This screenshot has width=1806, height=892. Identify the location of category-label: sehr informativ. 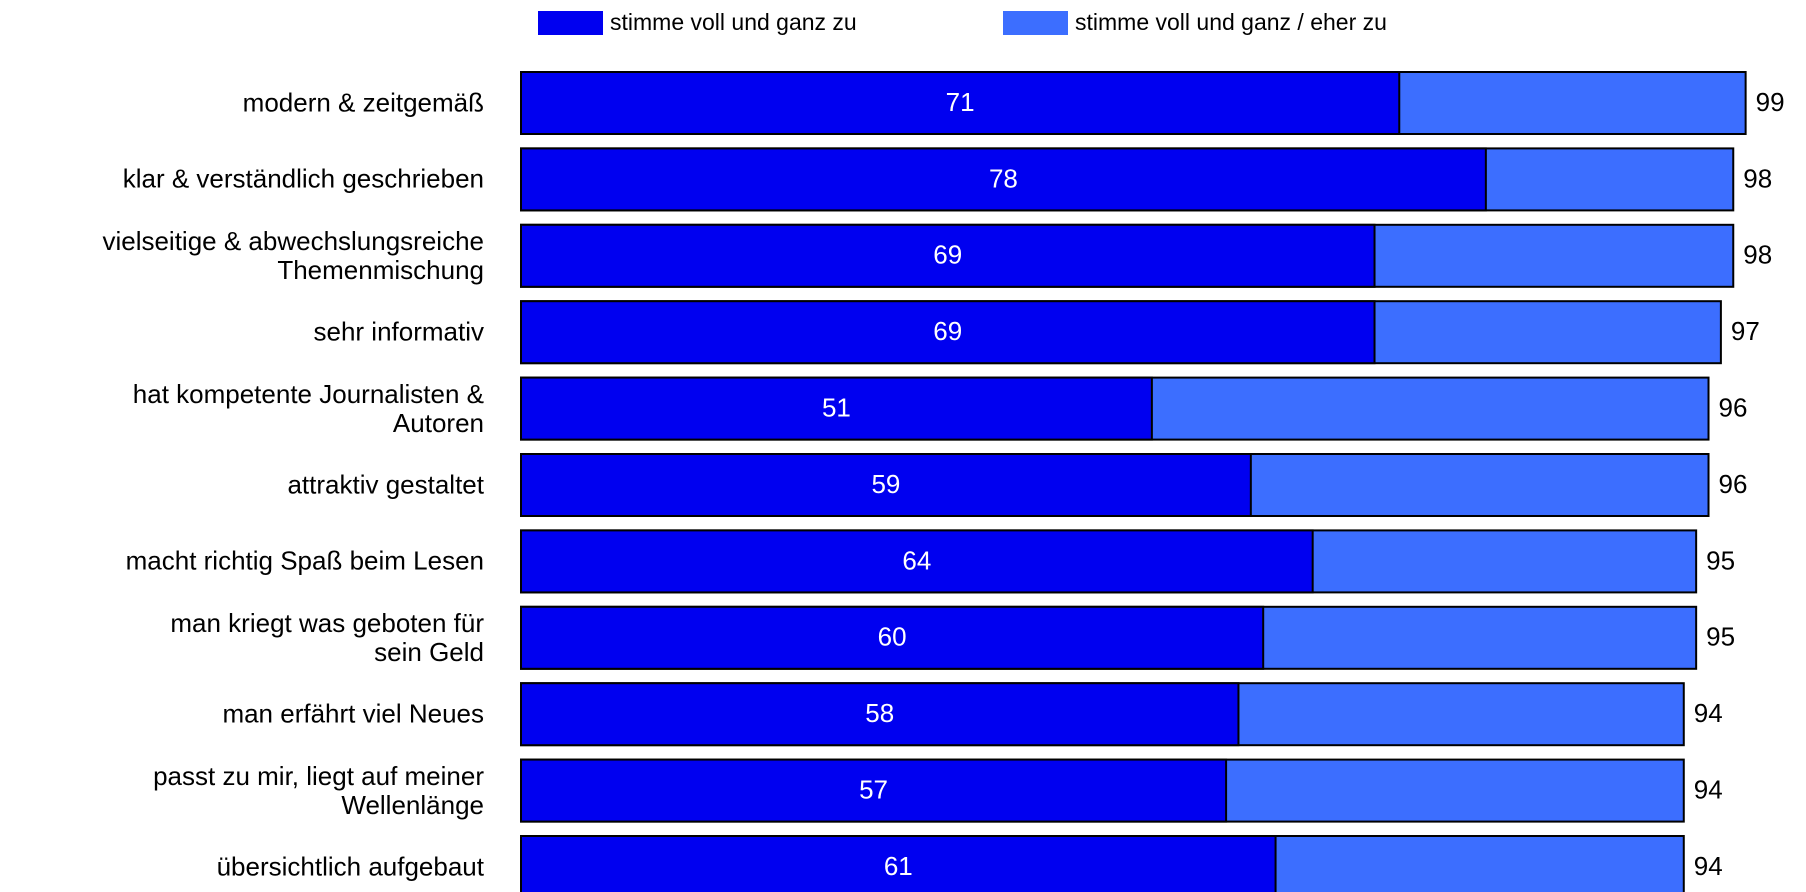
(399, 331).